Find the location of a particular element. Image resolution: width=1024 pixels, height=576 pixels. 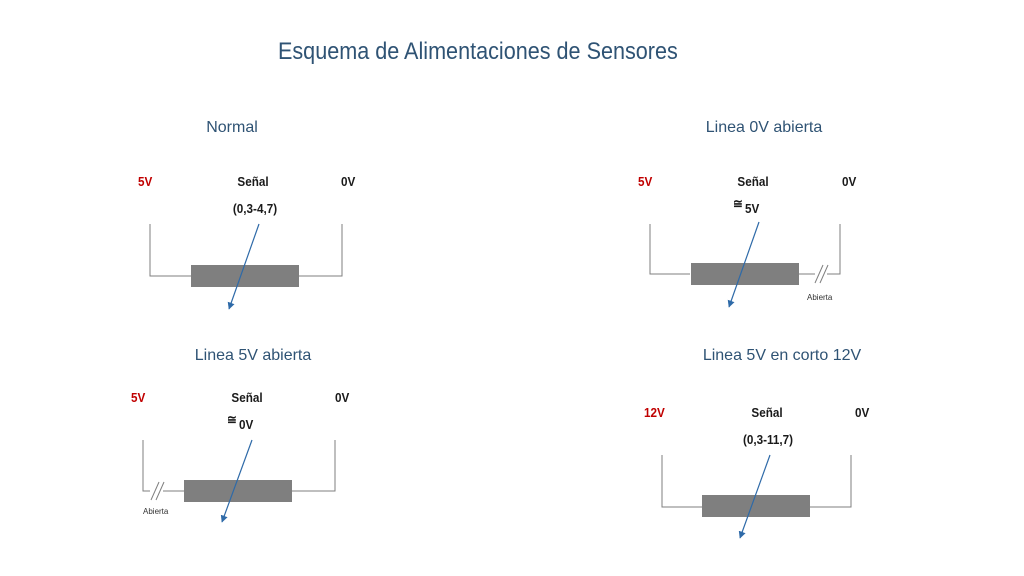

circuit-open-0v is located at coordinates (745, 264).